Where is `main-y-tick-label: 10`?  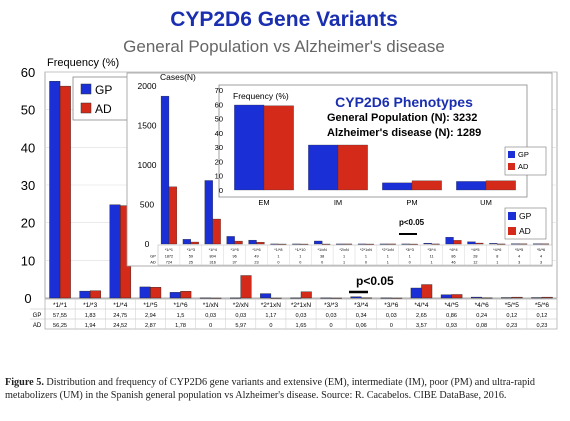 main-y-tick-label: 10 is located at coordinates (28, 260).